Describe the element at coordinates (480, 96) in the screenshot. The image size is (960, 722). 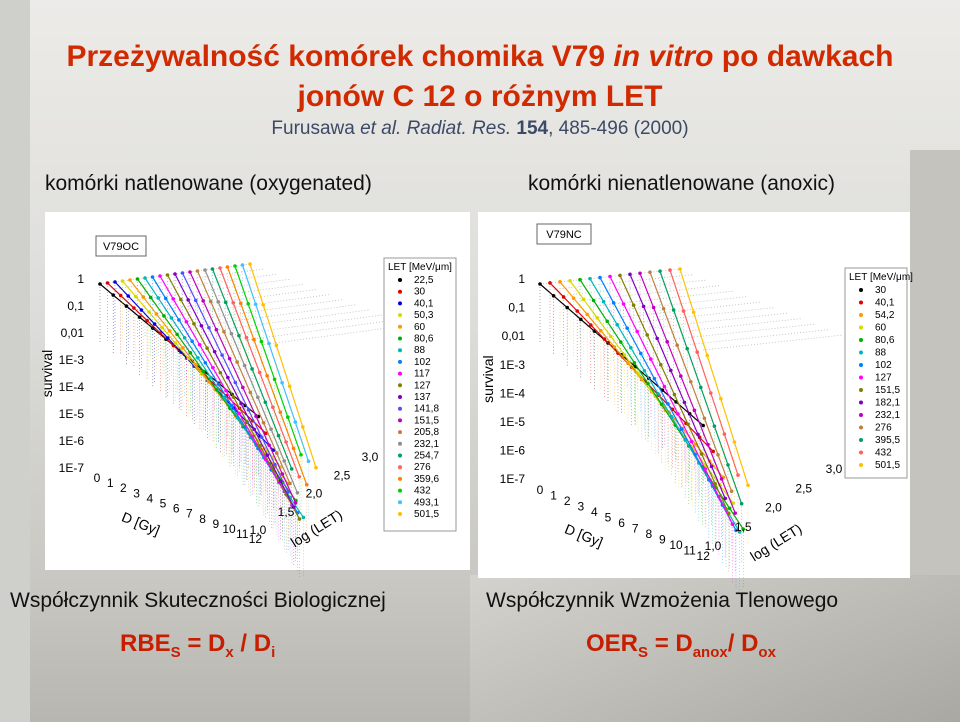
I see `title-line: jonów C 12 o różnym LET` at that location.